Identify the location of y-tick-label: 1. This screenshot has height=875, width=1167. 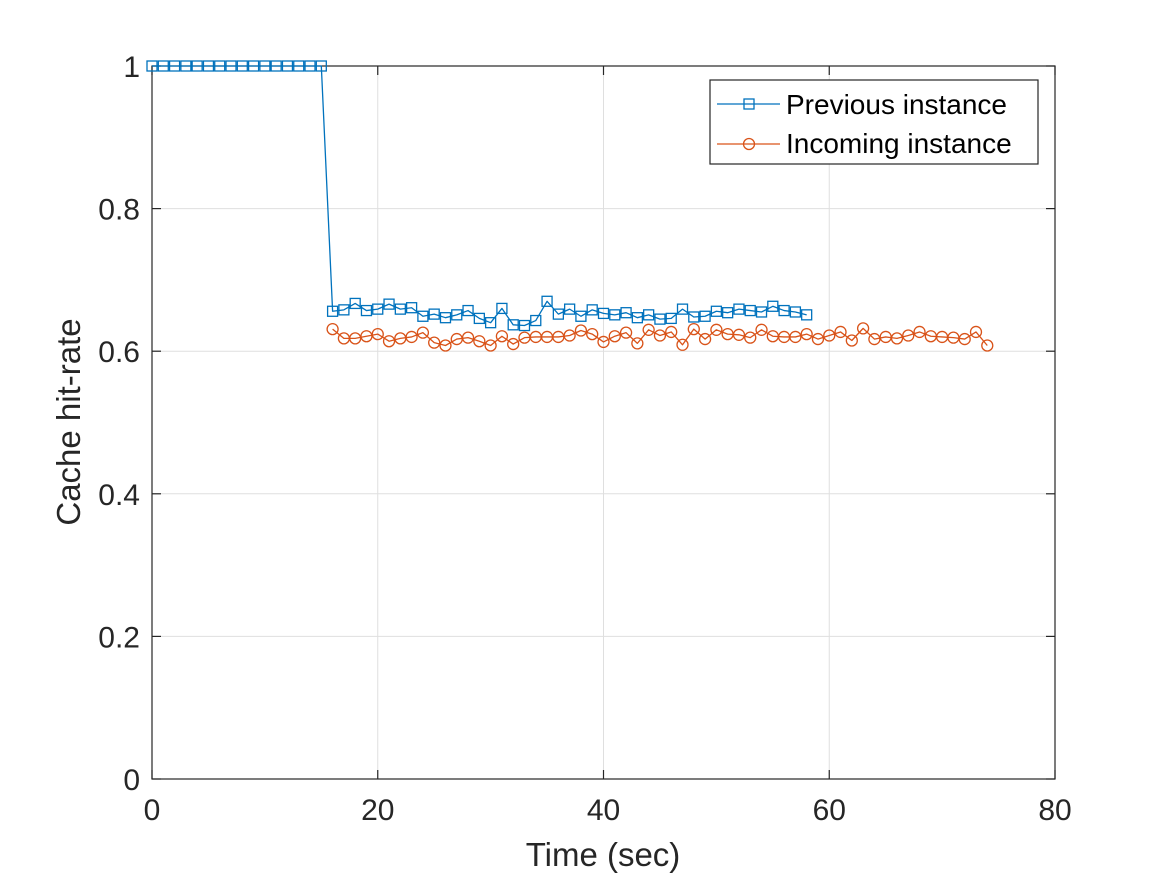
(131, 67).